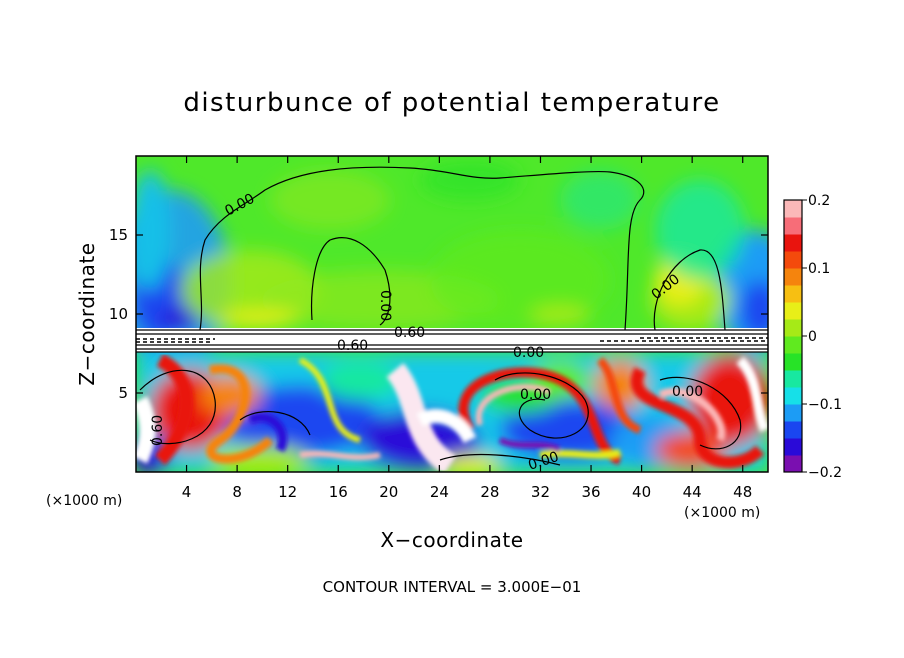 The height and width of the screenshot is (658, 904). I want to click on contour-interval-note: CONTOUR INTERVAL = 3.000E−01, so click(452, 587).